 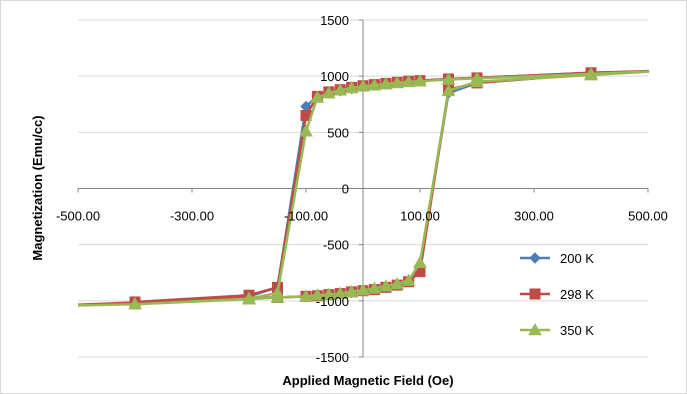 What do you see at coordinates (306, 216) in the screenshot?
I see `x-tick-label: -100.00` at bounding box center [306, 216].